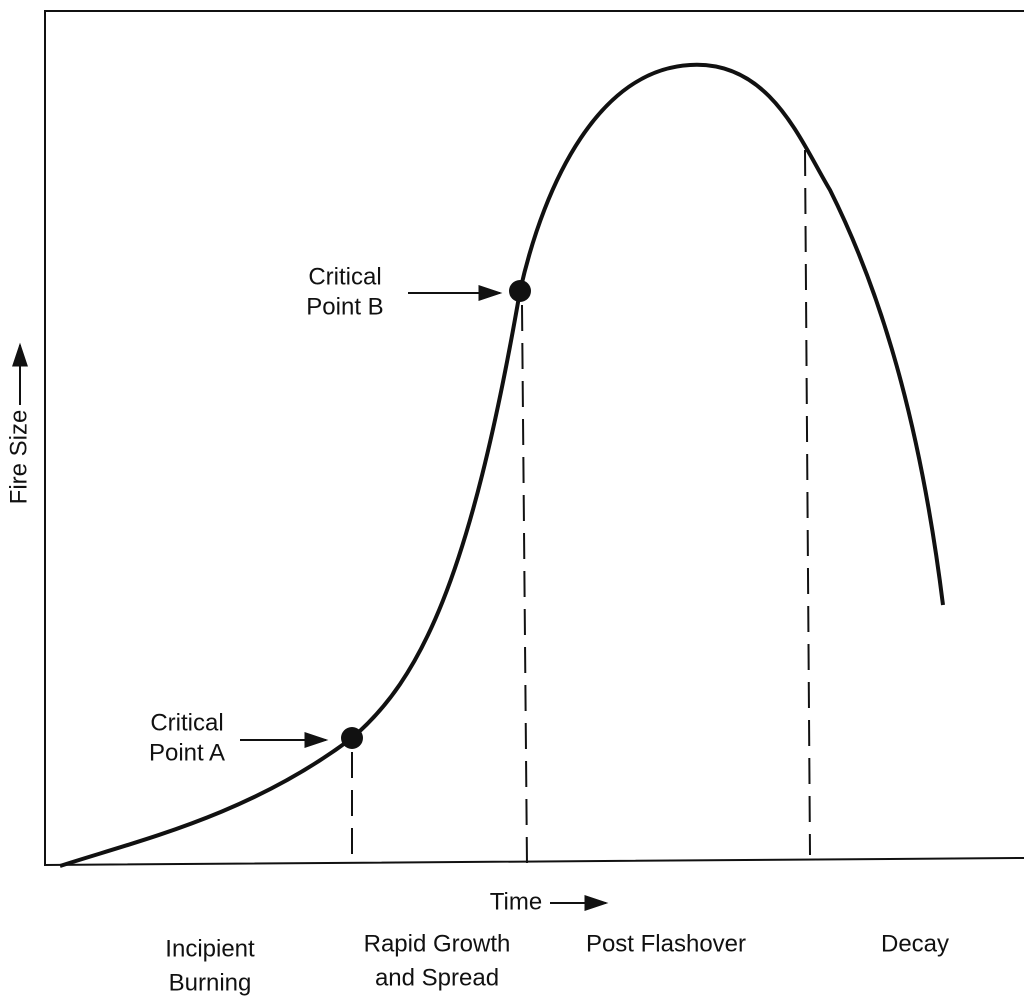 The width and height of the screenshot is (1024, 998). What do you see at coordinates (437, 943) in the screenshot?
I see `phase-label: Rapid Growth` at bounding box center [437, 943].